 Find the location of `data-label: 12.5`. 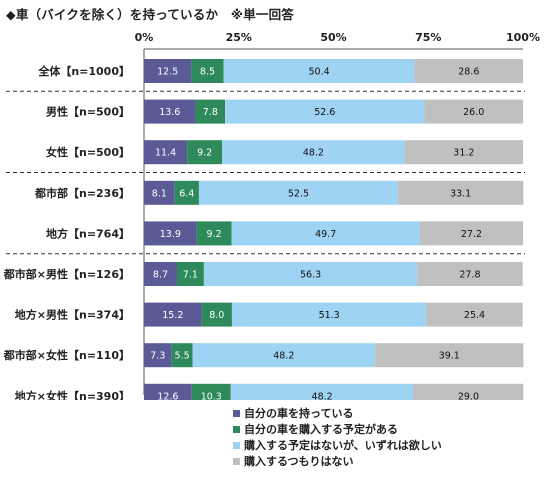

data-label: 12.5 is located at coordinates (167, 72).